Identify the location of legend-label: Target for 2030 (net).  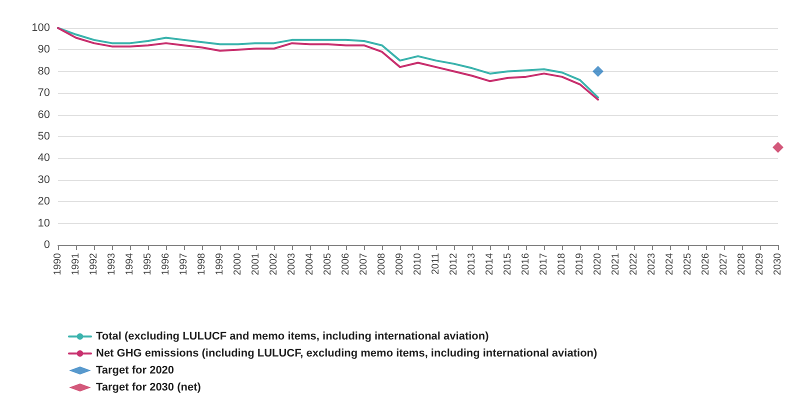
(149, 388).